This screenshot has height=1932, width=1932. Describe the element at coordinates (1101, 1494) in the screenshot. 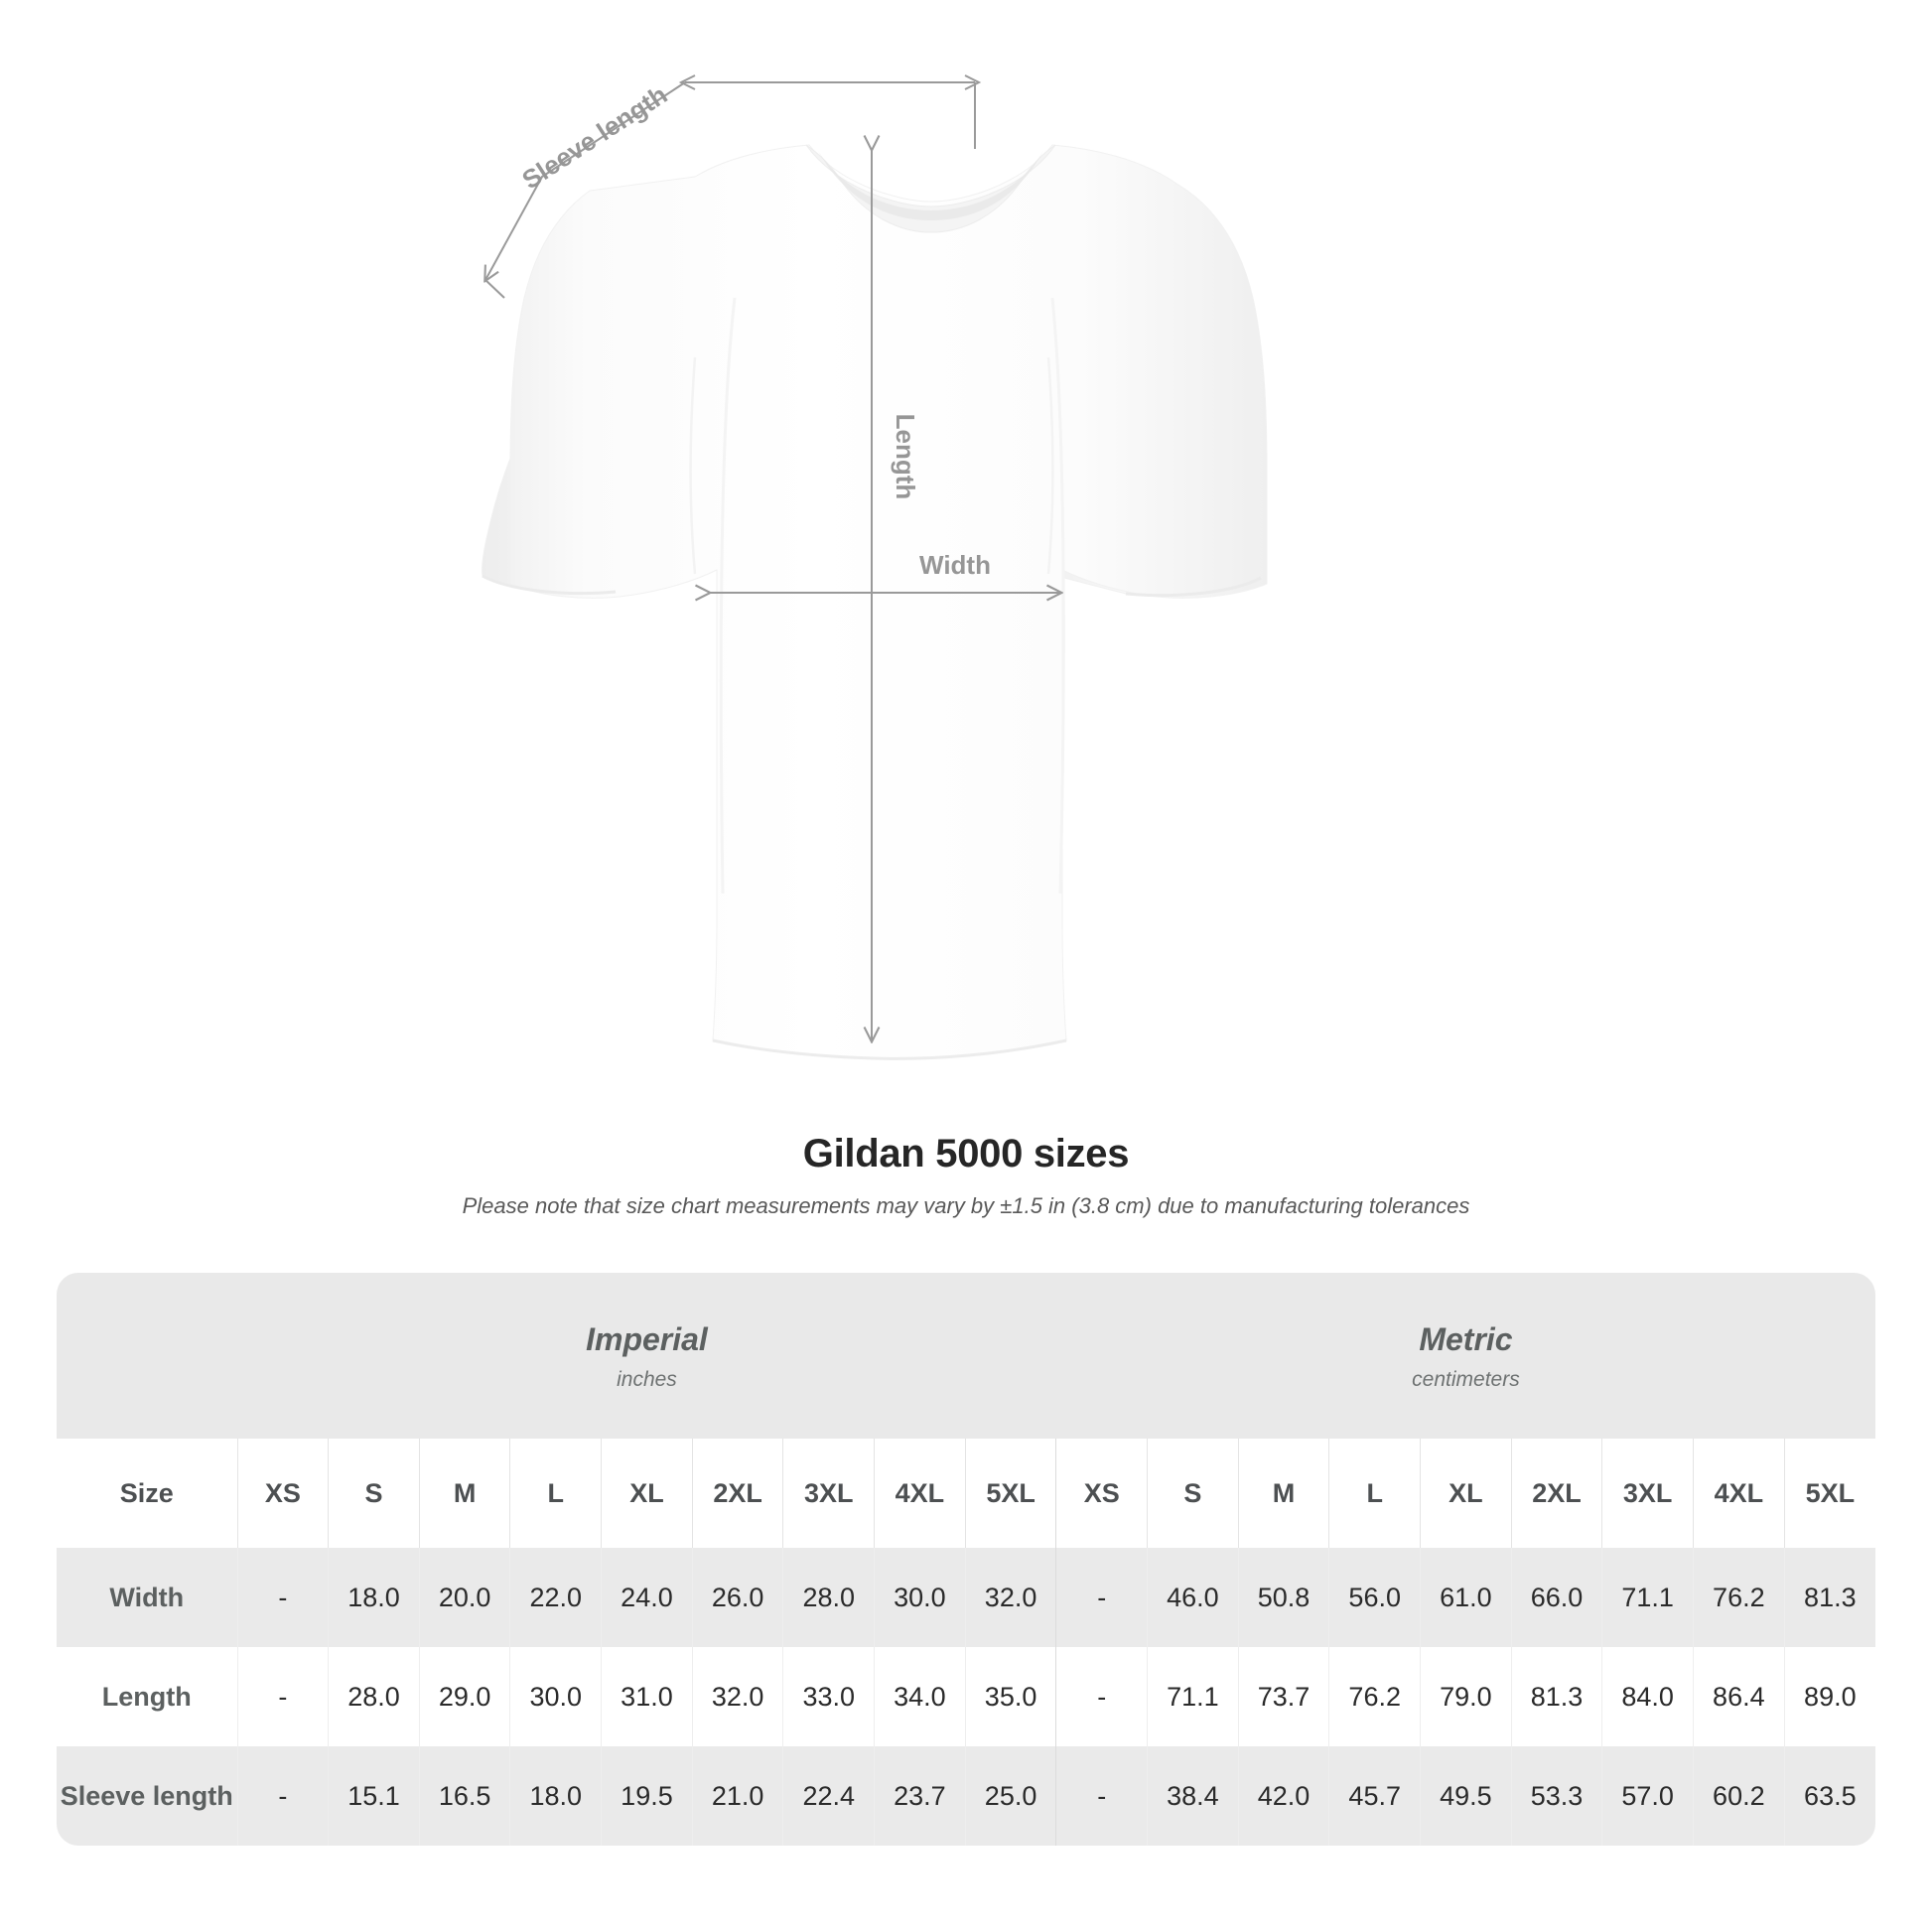

I see `size-header-cell: XS` at that location.